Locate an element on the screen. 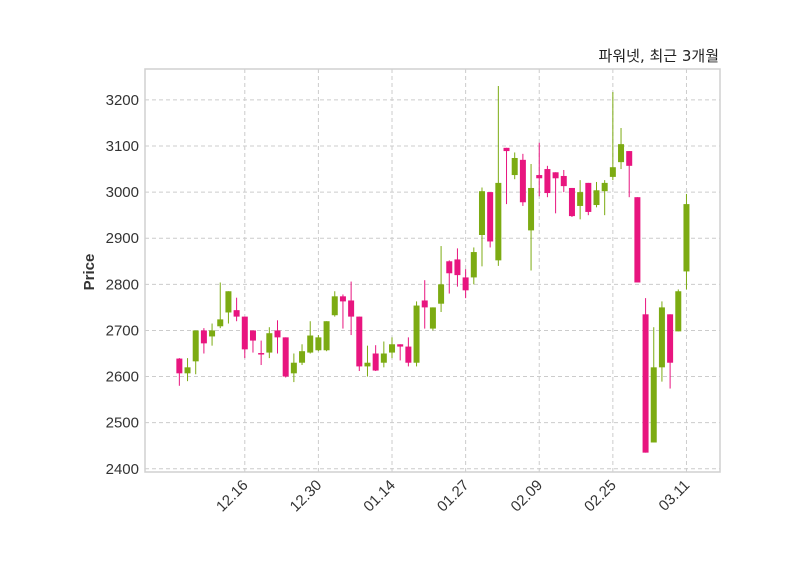  x-tick-label: 03.11 is located at coordinates (675, 496).